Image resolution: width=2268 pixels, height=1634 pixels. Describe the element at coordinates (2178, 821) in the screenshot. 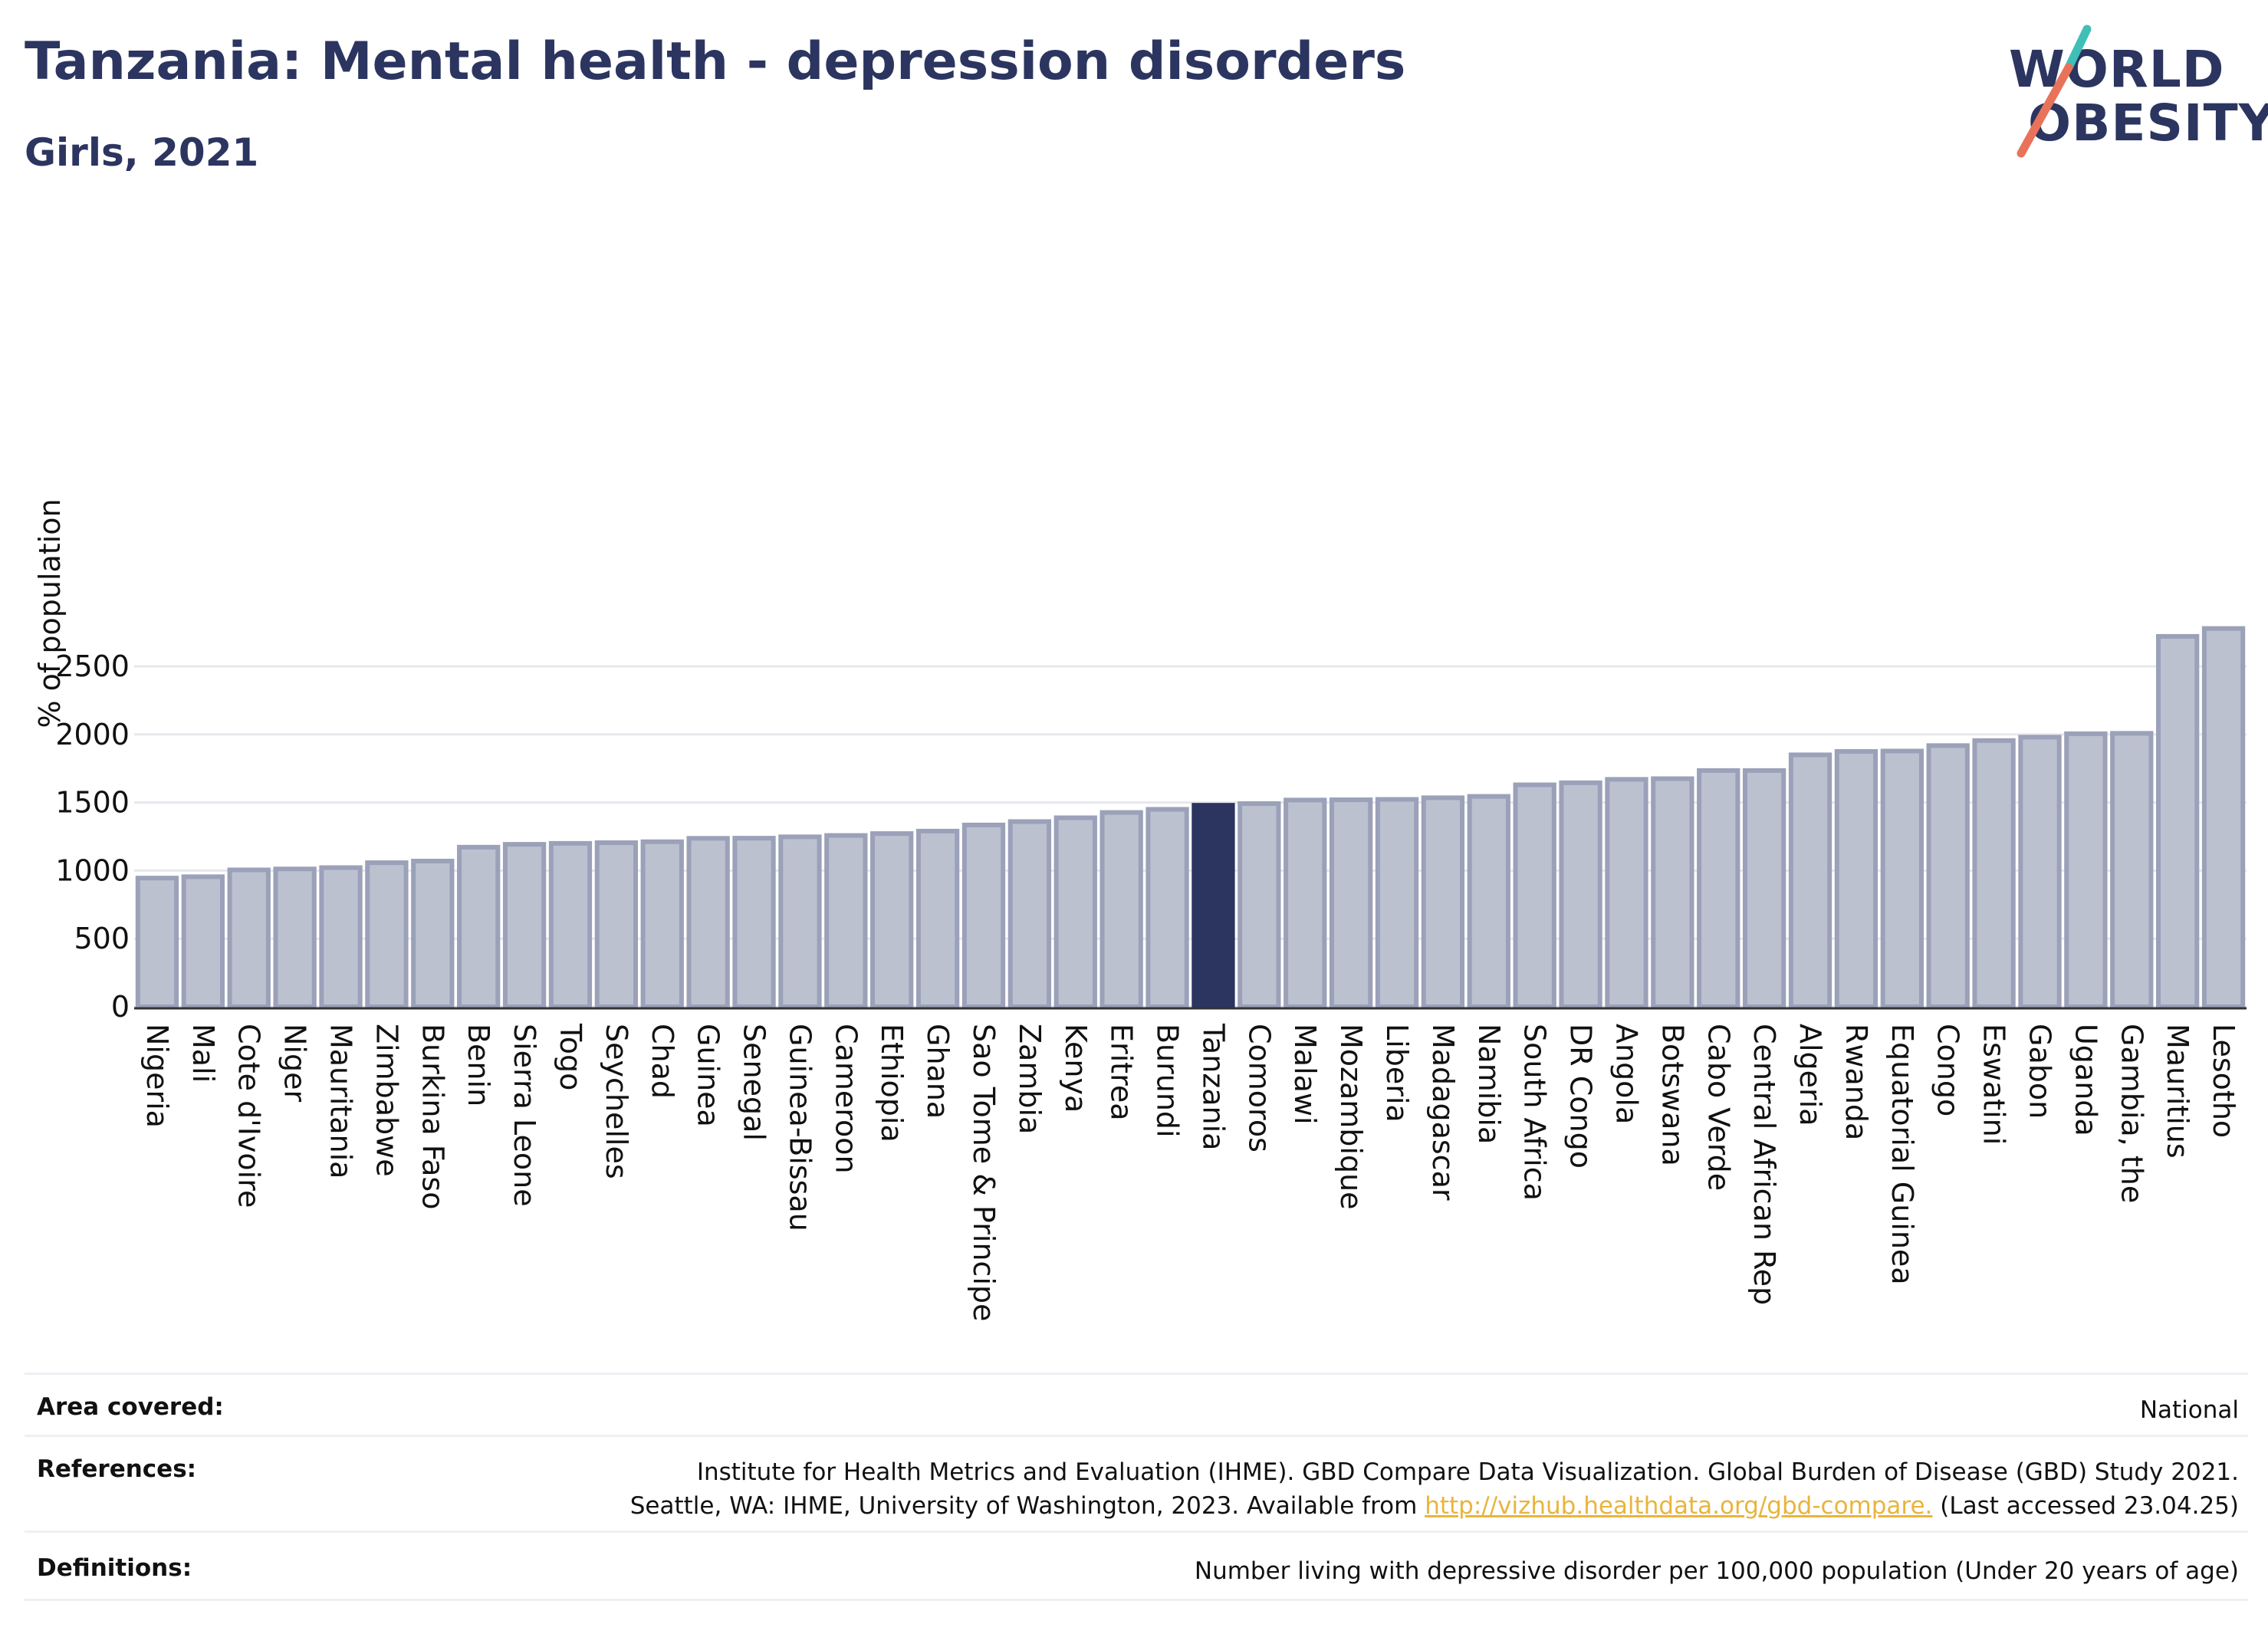

I see `bar-mauritius` at that location.